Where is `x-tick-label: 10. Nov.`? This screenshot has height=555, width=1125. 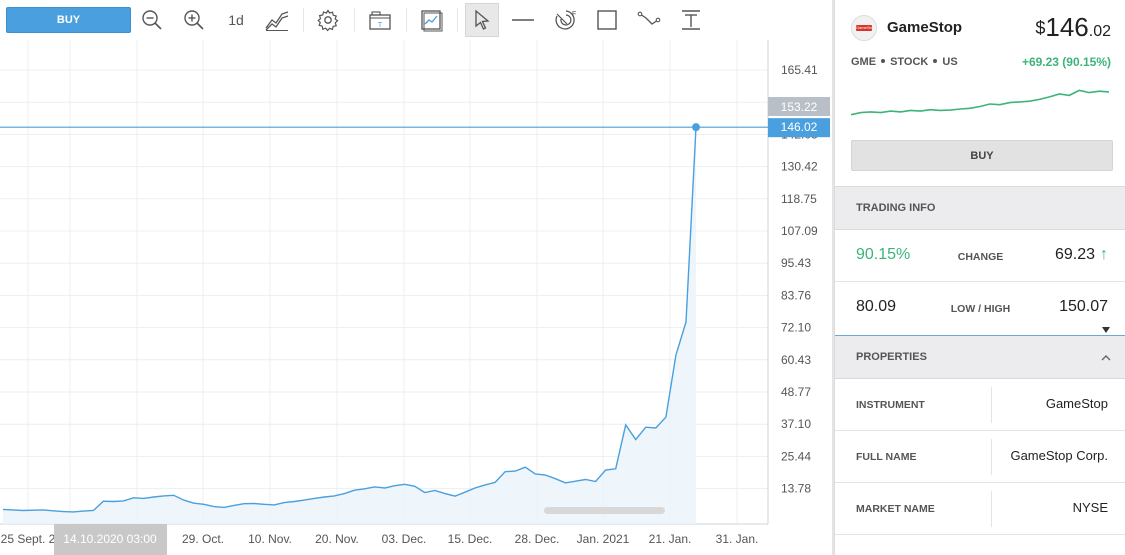 x-tick-label: 10. Nov. is located at coordinates (270, 539).